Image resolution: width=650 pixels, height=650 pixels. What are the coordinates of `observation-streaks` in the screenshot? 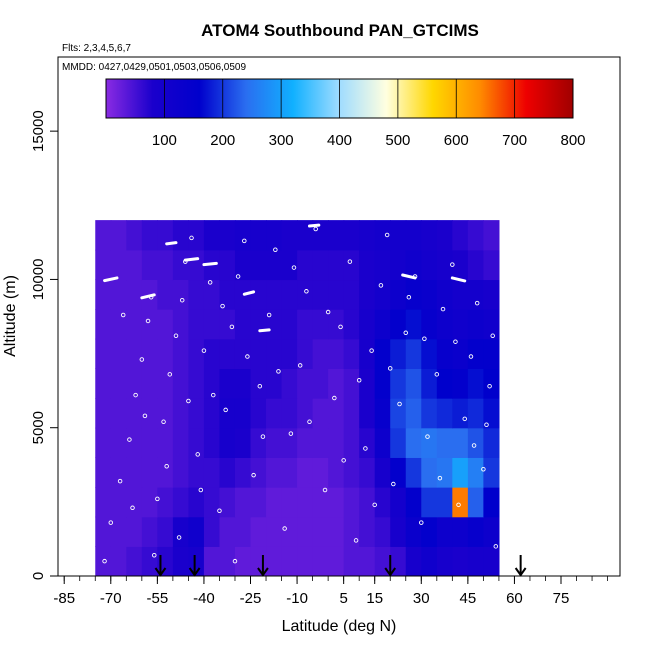 It's located at (285, 269).